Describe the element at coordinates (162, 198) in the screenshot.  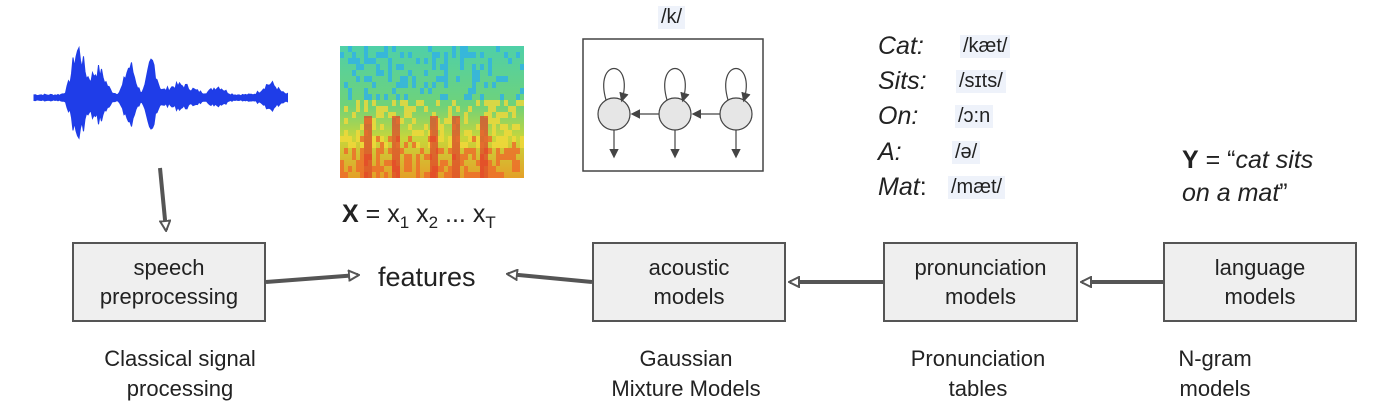
I see `arrow-waveform-to-preprocessing` at that location.